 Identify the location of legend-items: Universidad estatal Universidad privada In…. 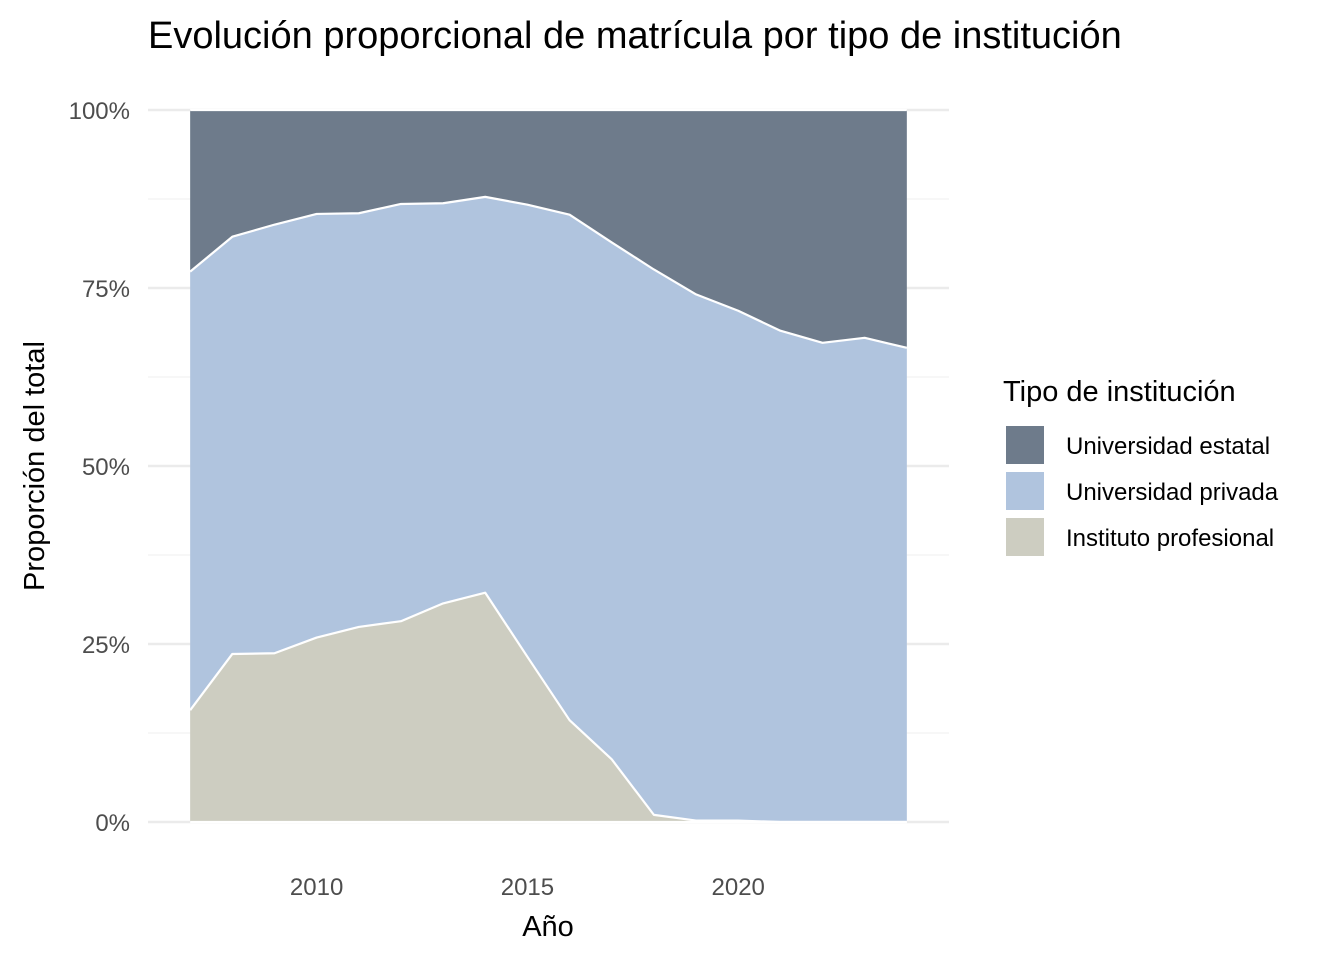
(1142, 491).